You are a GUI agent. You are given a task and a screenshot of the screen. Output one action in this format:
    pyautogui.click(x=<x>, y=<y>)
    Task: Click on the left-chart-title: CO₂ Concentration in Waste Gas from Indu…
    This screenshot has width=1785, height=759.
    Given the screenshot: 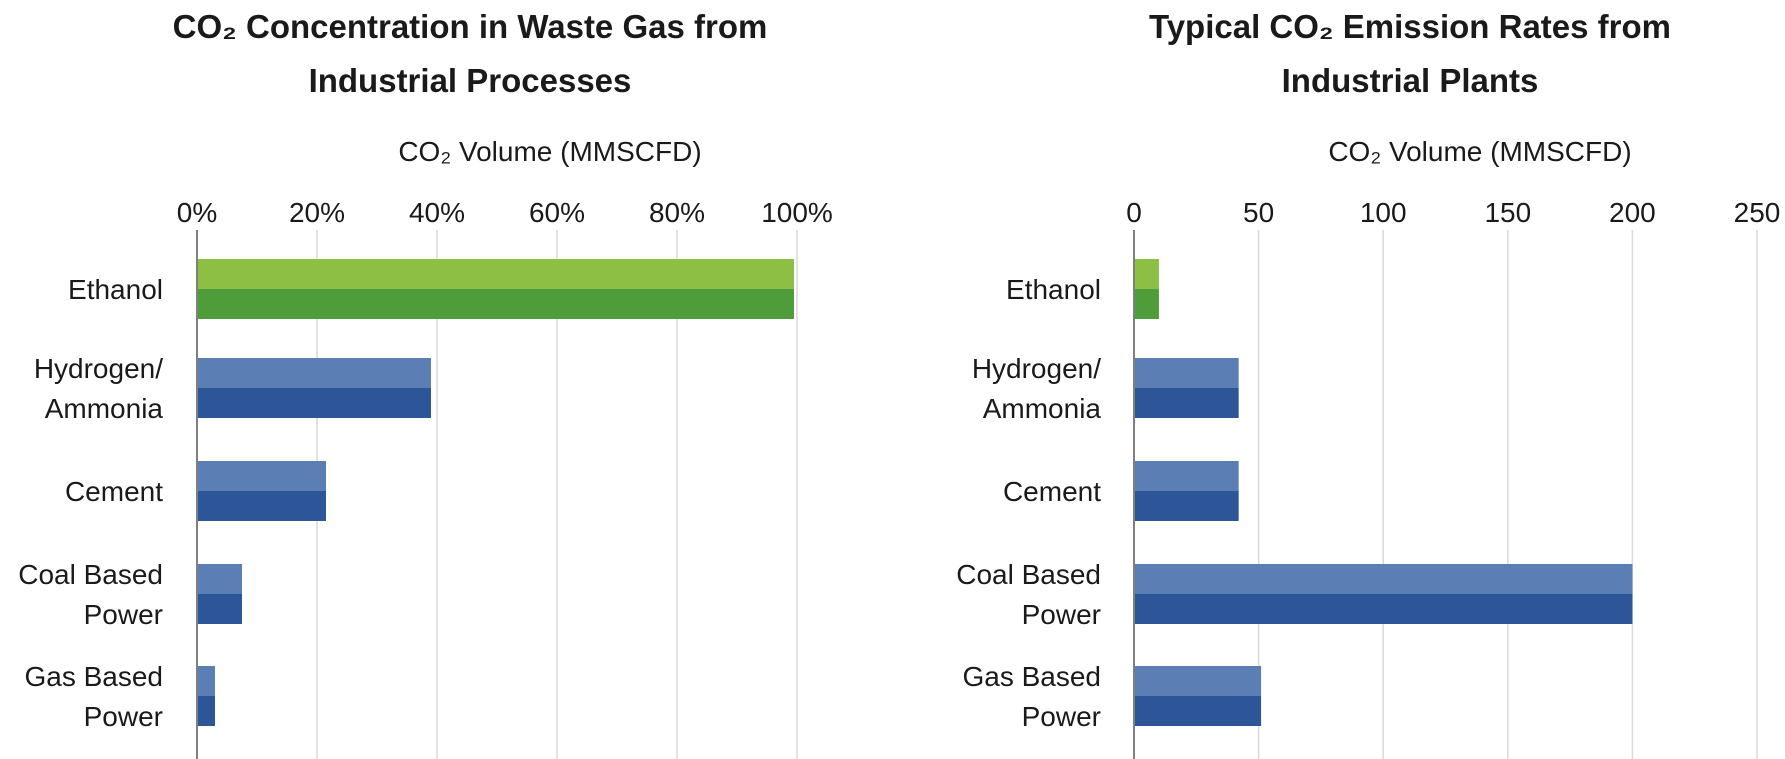 What is the action you would take?
    pyautogui.click(x=470, y=54)
    